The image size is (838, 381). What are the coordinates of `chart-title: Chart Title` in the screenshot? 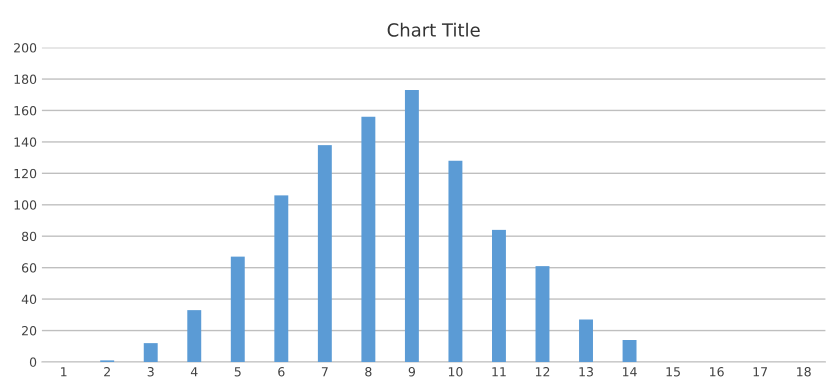 It's located at (434, 29).